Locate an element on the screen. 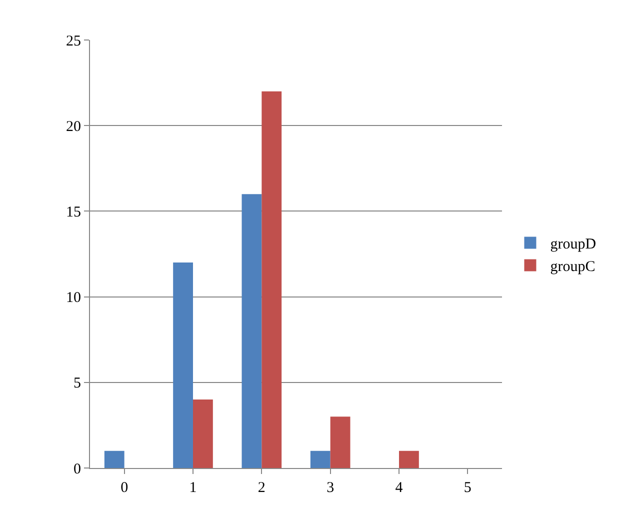 This screenshot has height=528, width=622. y-tick-label: 0 is located at coordinates (77, 469).